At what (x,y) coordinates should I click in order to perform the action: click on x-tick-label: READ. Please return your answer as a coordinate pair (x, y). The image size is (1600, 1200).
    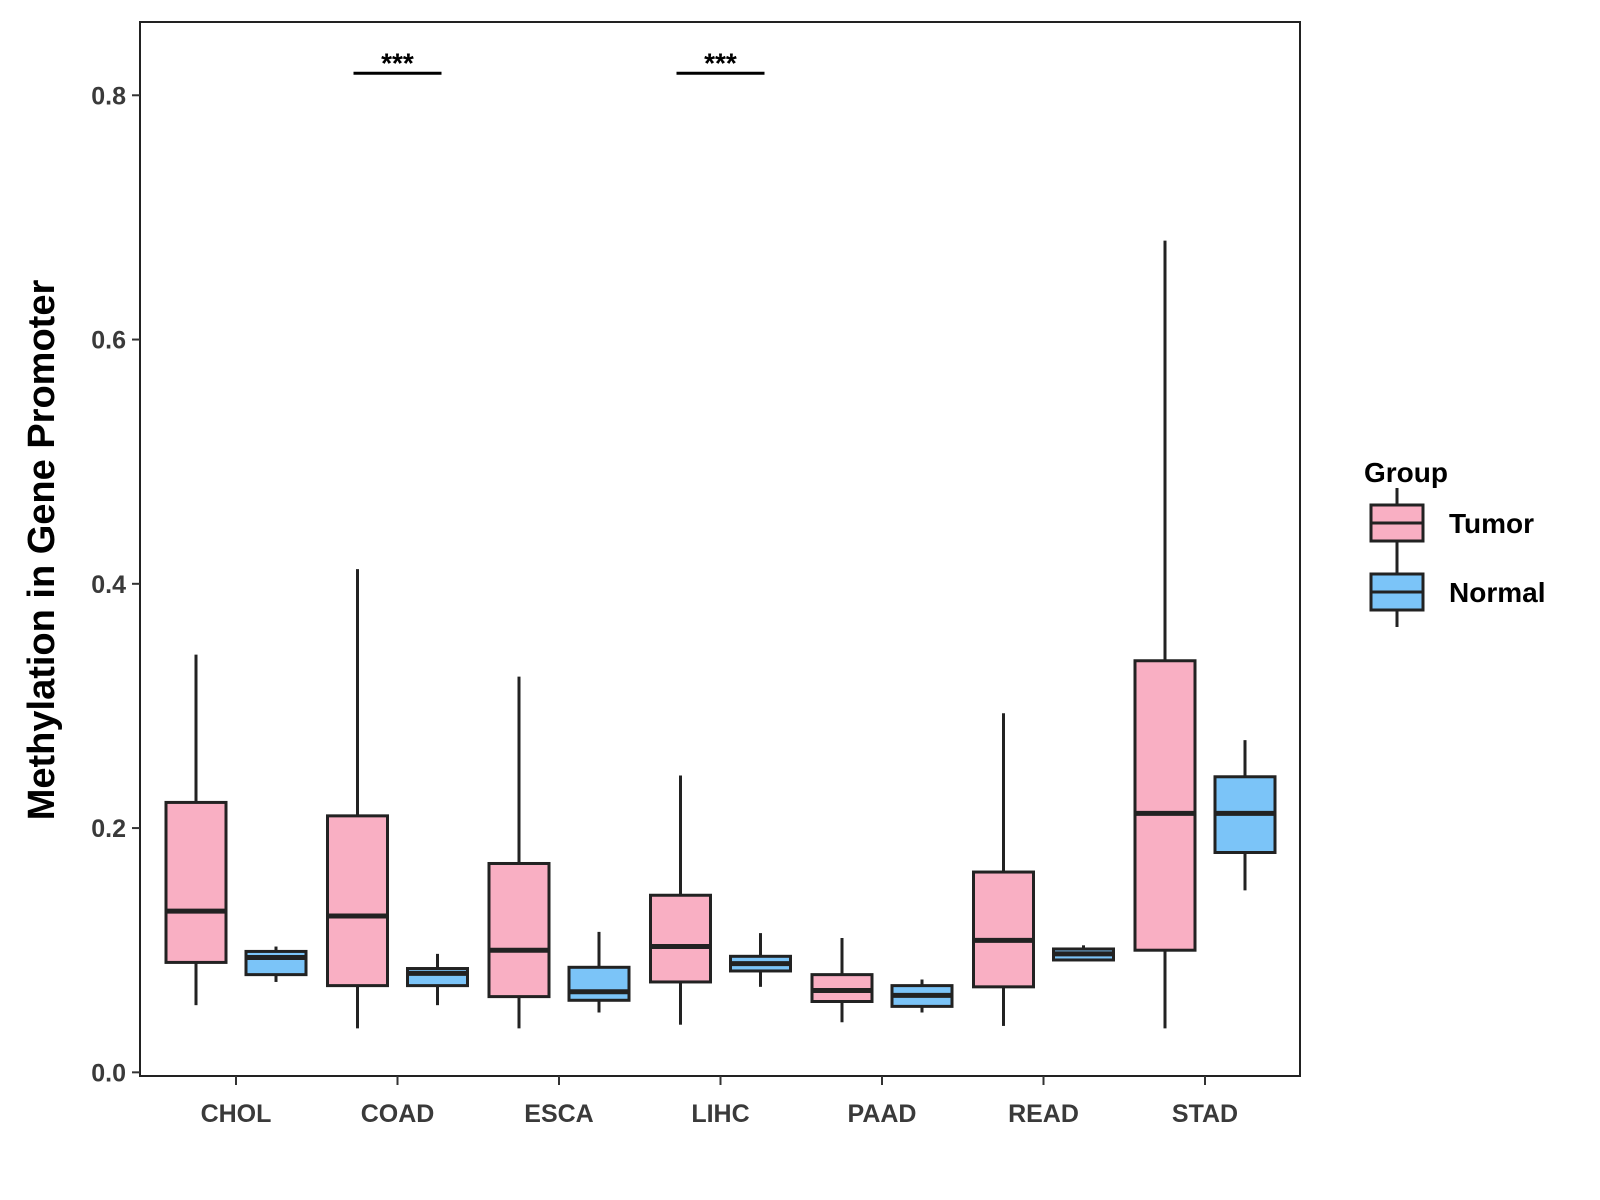
    Looking at the image, I should click on (1043, 1114).